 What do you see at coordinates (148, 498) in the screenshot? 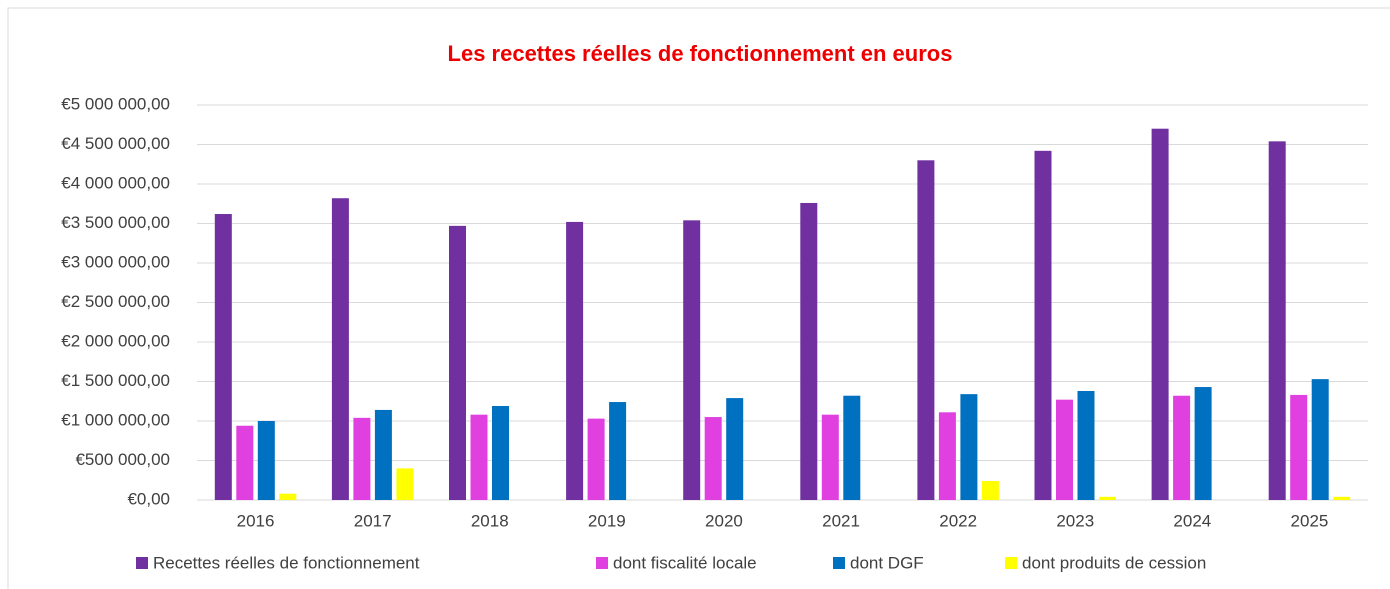
I see `y-tick-label: €0,00` at bounding box center [148, 498].